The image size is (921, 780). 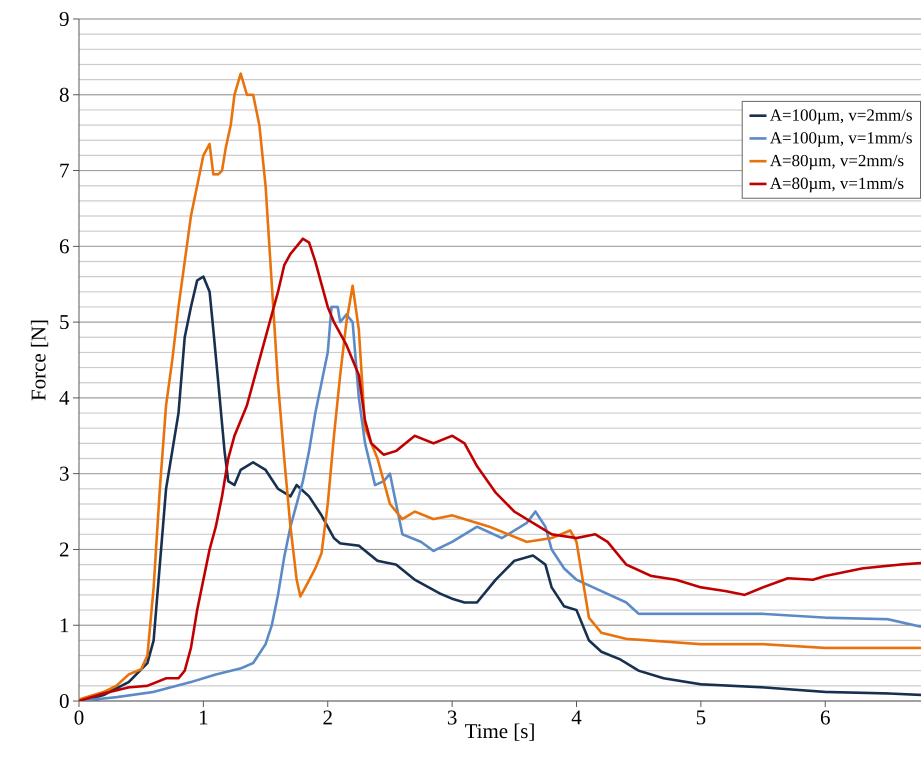 I want to click on y-tick-label: 7, so click(x=64, y=171).